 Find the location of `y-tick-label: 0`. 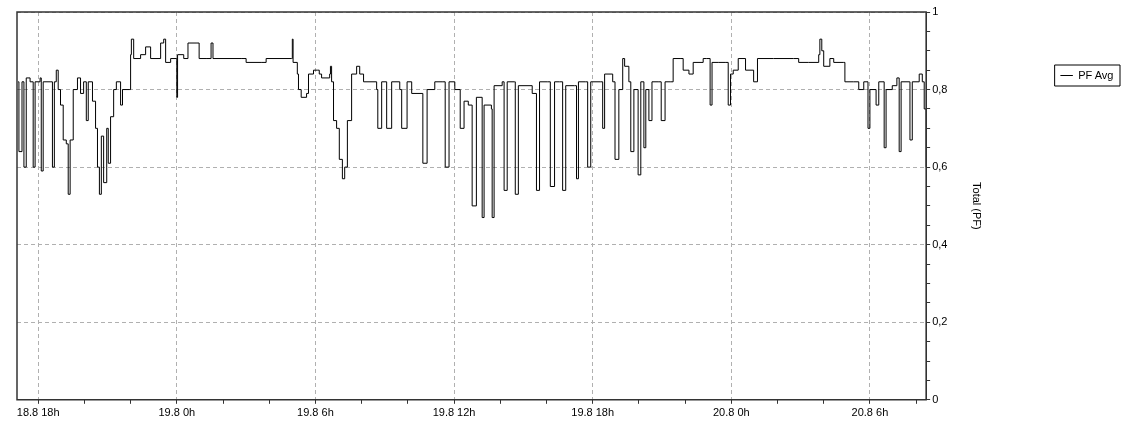

y-tick-label: 0 is located at coordinates (935, 398).